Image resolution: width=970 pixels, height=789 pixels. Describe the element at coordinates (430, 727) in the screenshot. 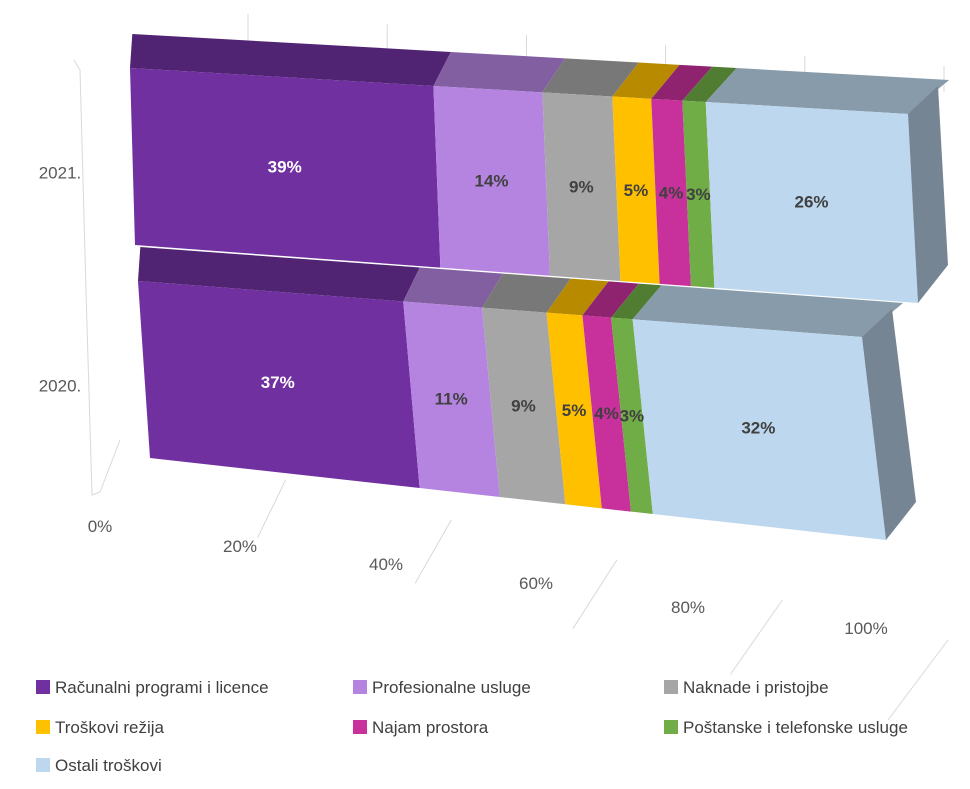

I see `legend-label: Najam prostora` at that location.